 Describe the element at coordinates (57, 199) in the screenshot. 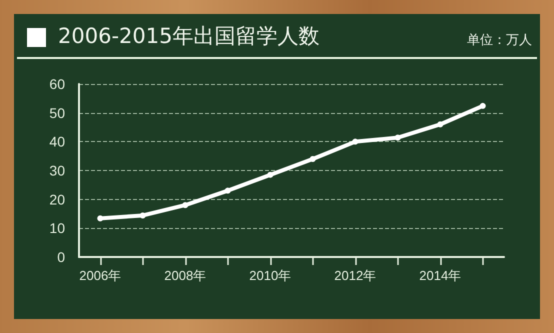

I see `y-tick-label: 20` at that location.